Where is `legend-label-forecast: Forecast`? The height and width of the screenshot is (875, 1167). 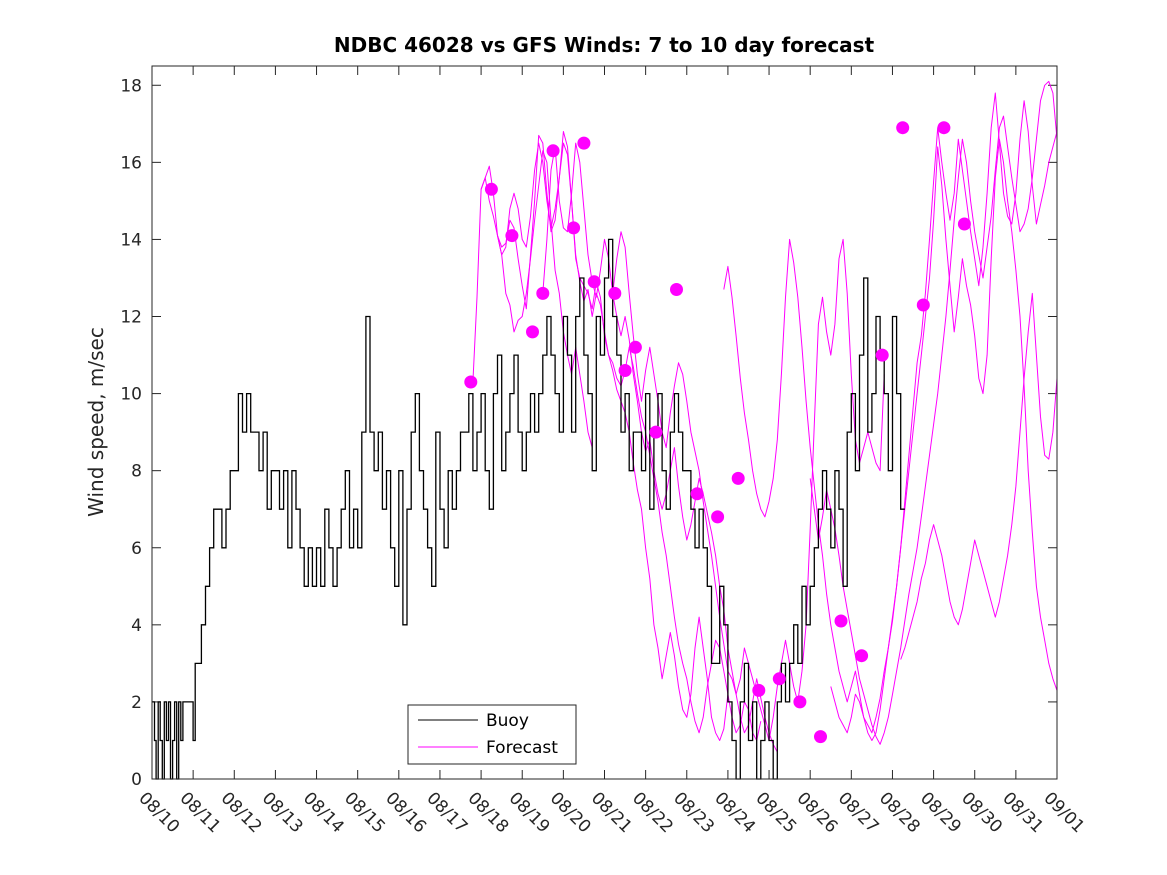 legend-label-forecast: Forecast is located at coordinates (522, 748).